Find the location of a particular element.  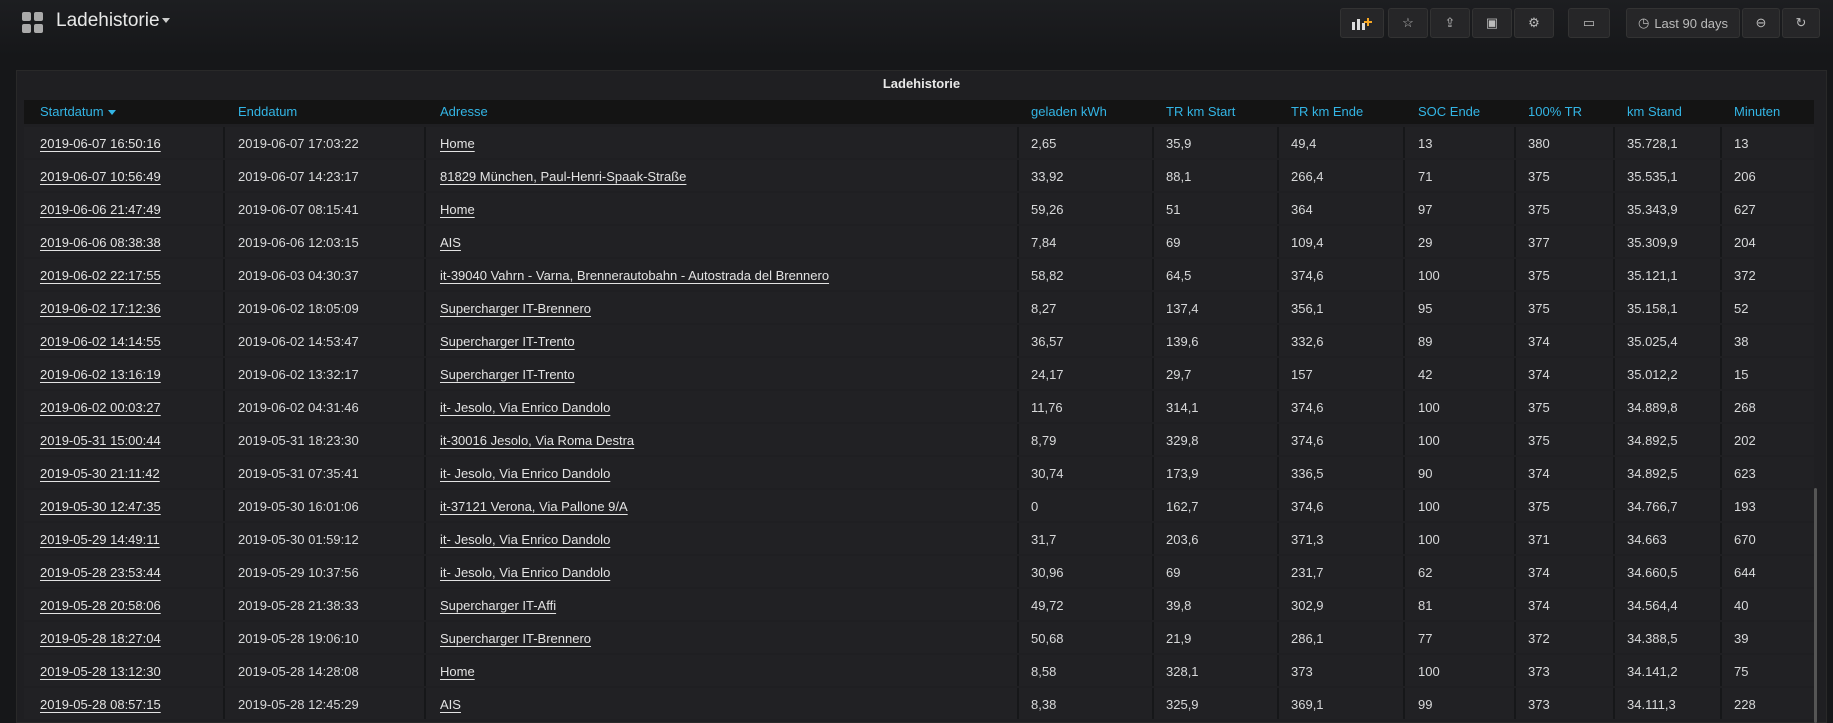

cell-link: 2019-06-07 10:56:49 is located at coordinates (100, 176).